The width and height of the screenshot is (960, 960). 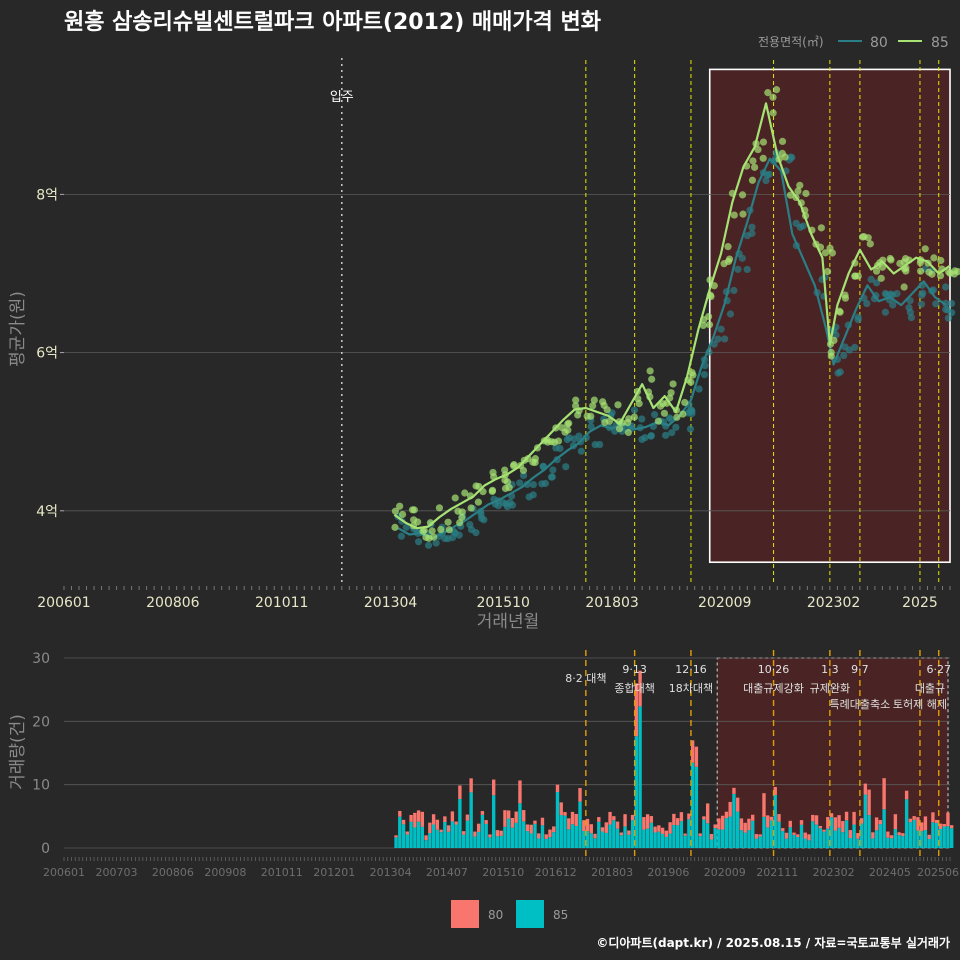 I want to click on y-tick-label: 4억, so click(x=47, y=512).